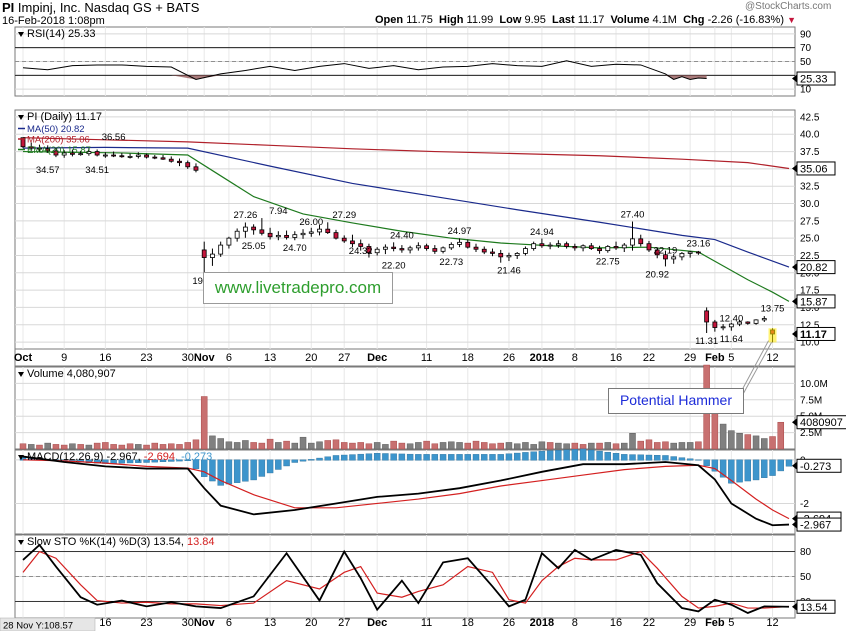  Describe the element at coordinates (394, 266) in the screenshot. I see `price-annotation-label: 22.20` at that location.